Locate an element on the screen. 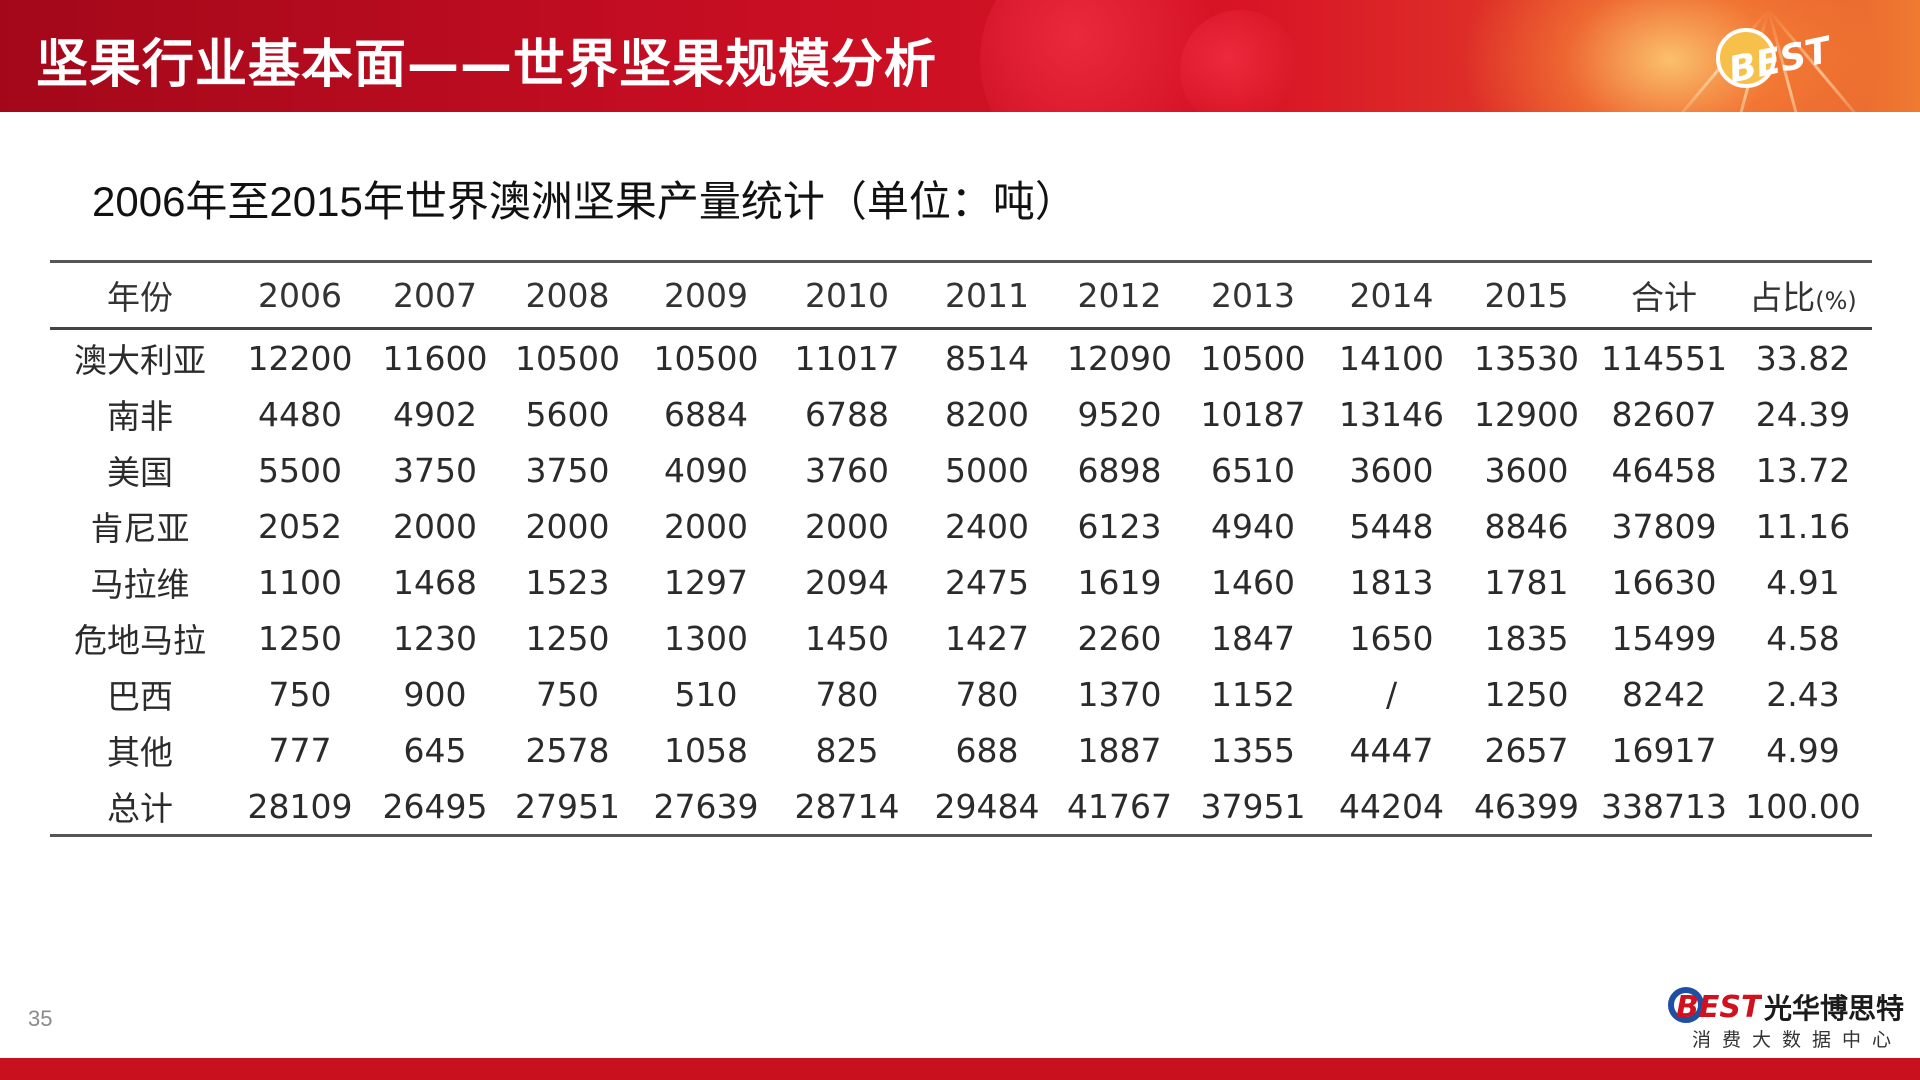 This screenshot has height=1080, width=1920. table-cell: 2657 is located at coordinates (1526, 750).